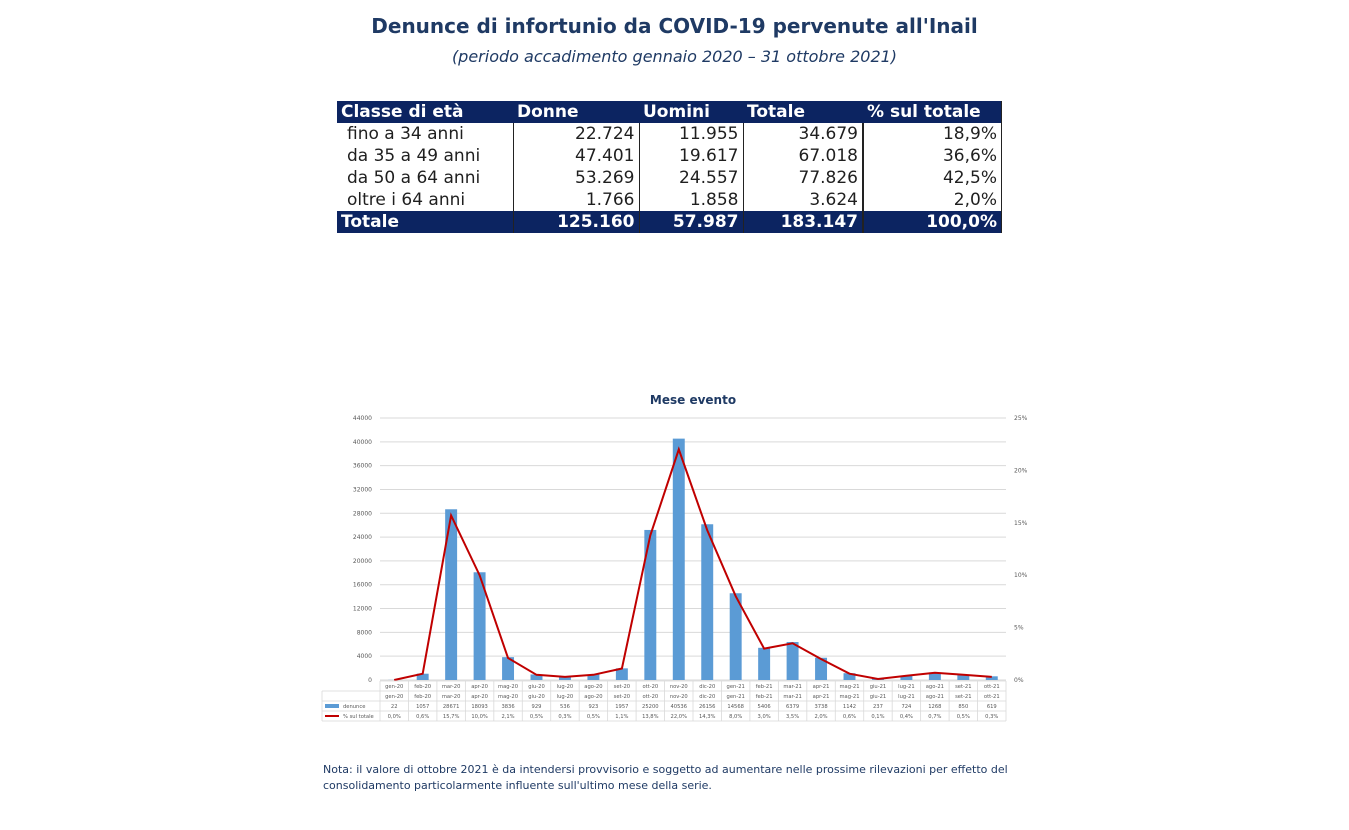 The height and width of the screenshot is (830, 1349). Describe the element at coordinates (565, 707) in the screenshot. I see `data-label: 536` at that location.